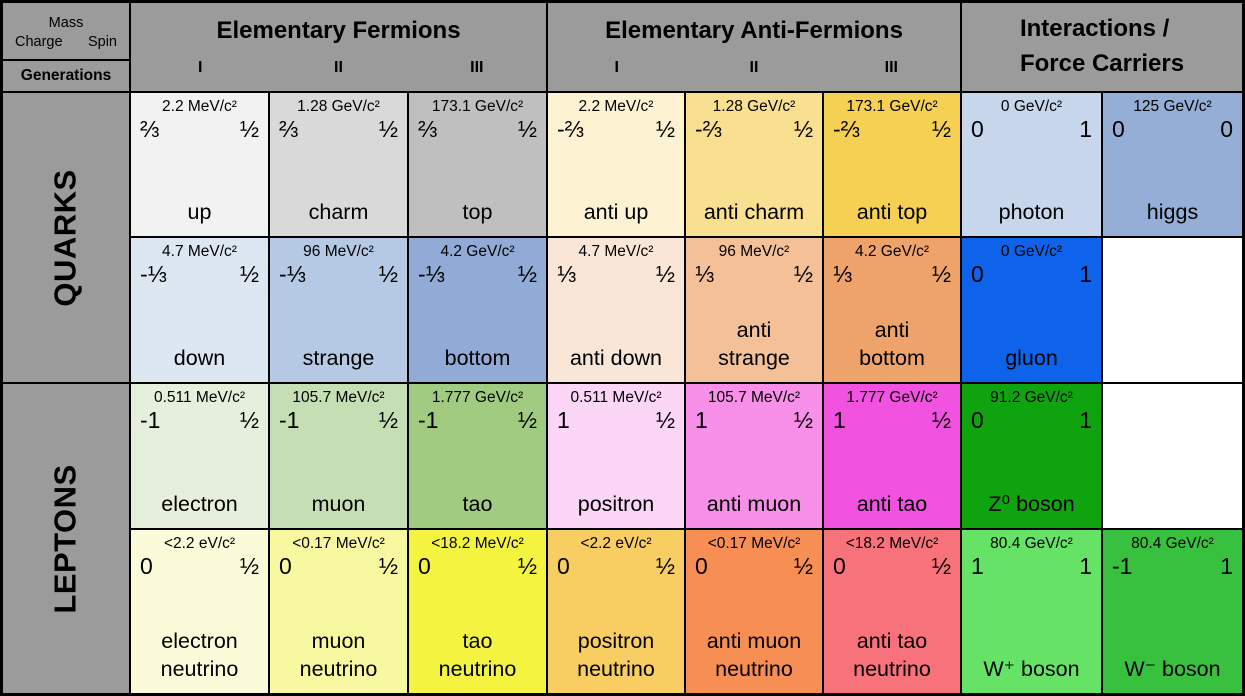  Describe the element at coordinates (1226, 129) in the screenshot. I see `particle-spin: 0` at that location.